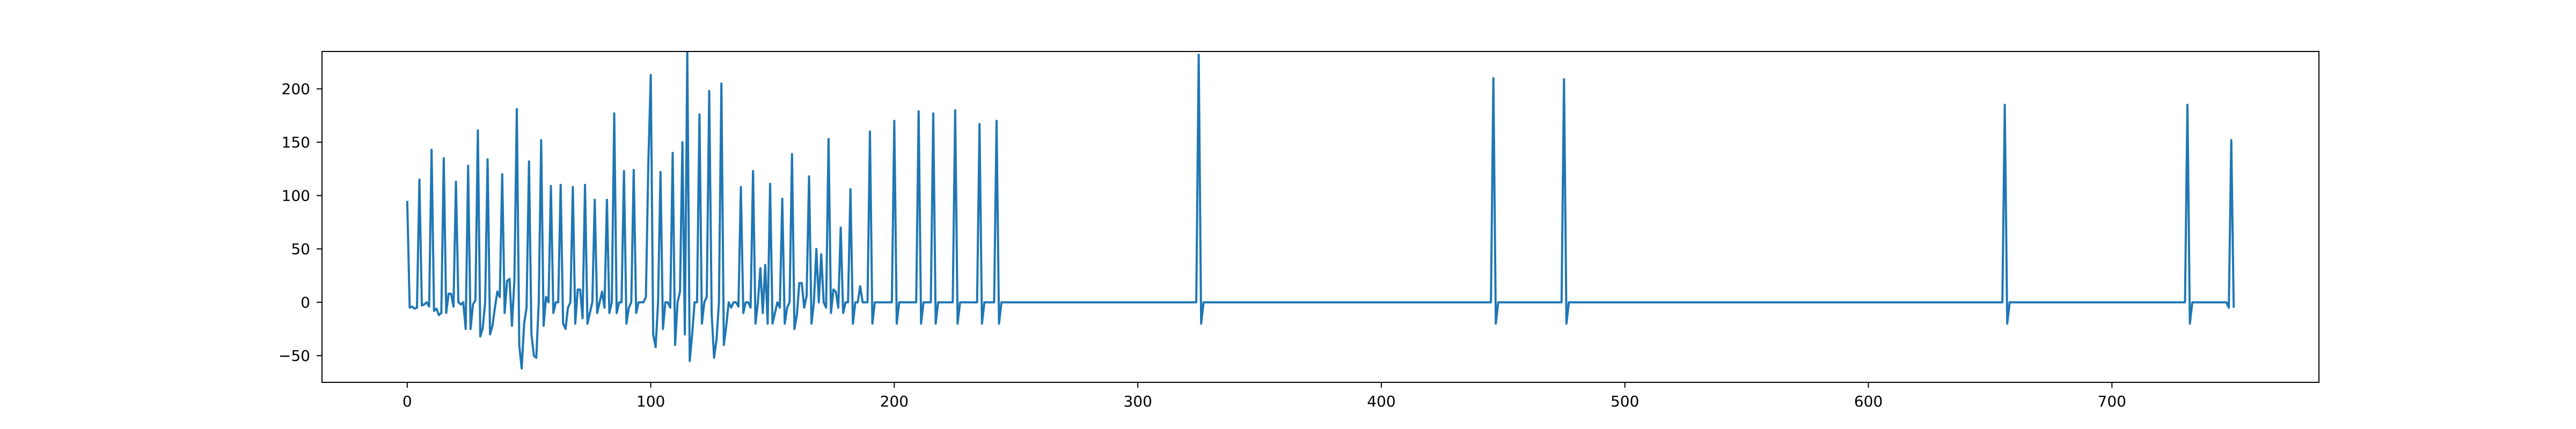 Image resolution: width=2576 pixels, height=429 pixels. I want to click on y-tick-label: 50, so click(300, 249).